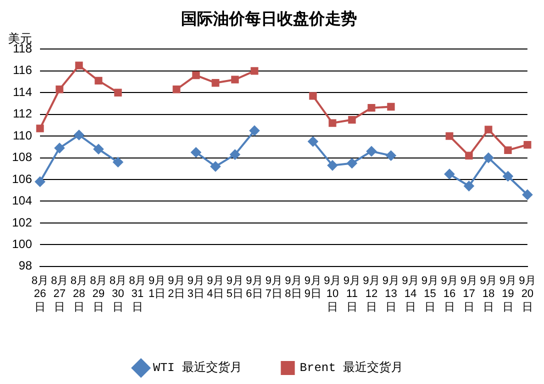  I want to click on x-tick-label: 8月30日, so click(118, 294).